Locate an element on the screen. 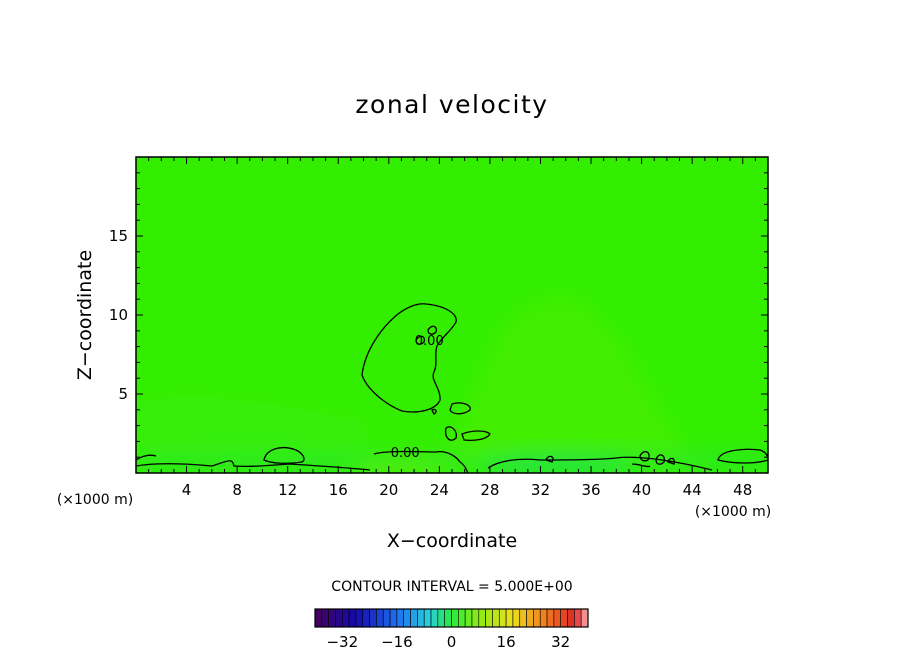 This screenshot has height=654, width=904. x-unit-right: (×1000 m) is located at coordinates (733, 512).